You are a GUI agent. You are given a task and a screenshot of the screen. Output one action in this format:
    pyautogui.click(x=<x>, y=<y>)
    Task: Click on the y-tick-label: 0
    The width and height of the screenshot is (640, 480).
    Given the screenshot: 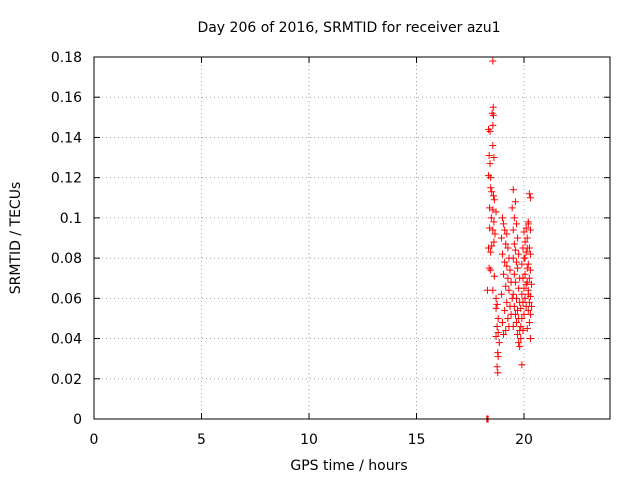 What is the action you would take?
    pyautogui.click(x=77, y=420)
    